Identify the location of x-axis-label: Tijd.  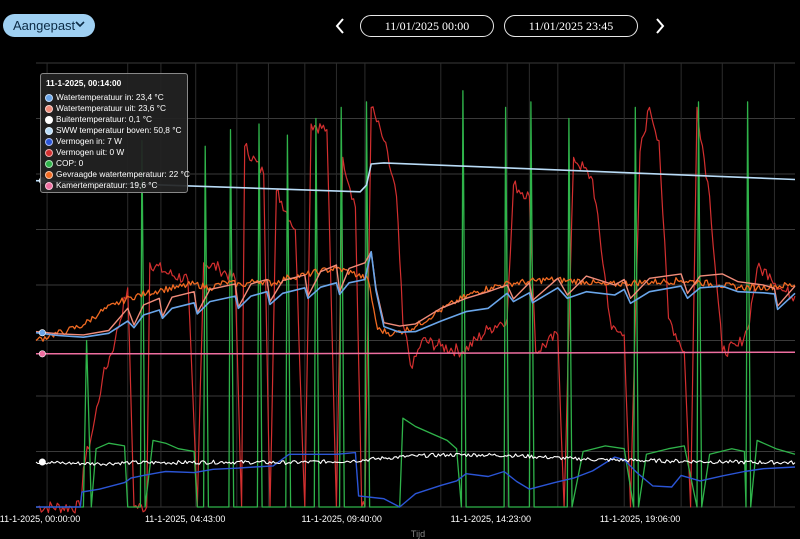
(418, 534).